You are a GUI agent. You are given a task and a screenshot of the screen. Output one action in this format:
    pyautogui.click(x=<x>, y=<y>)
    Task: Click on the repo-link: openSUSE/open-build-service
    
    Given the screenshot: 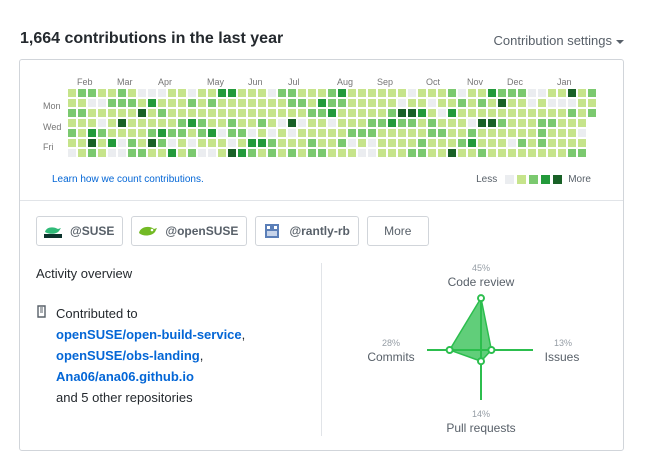 What is the action you would take?
    pyautogui.click(x=149, y=334)
    